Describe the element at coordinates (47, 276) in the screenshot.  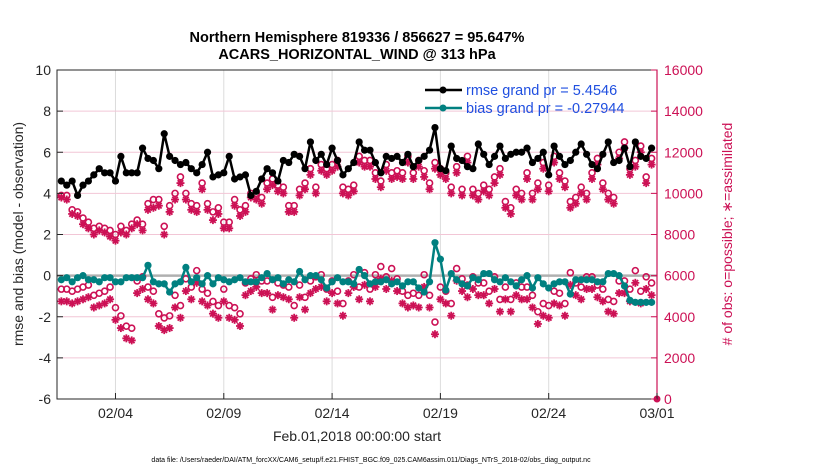
I see `y-tick-label: 0` at that location.